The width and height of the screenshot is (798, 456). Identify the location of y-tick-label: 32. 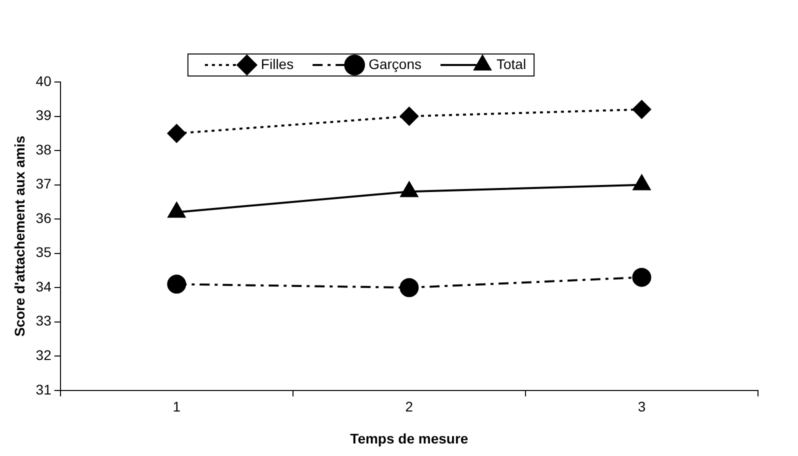
(44, 354).